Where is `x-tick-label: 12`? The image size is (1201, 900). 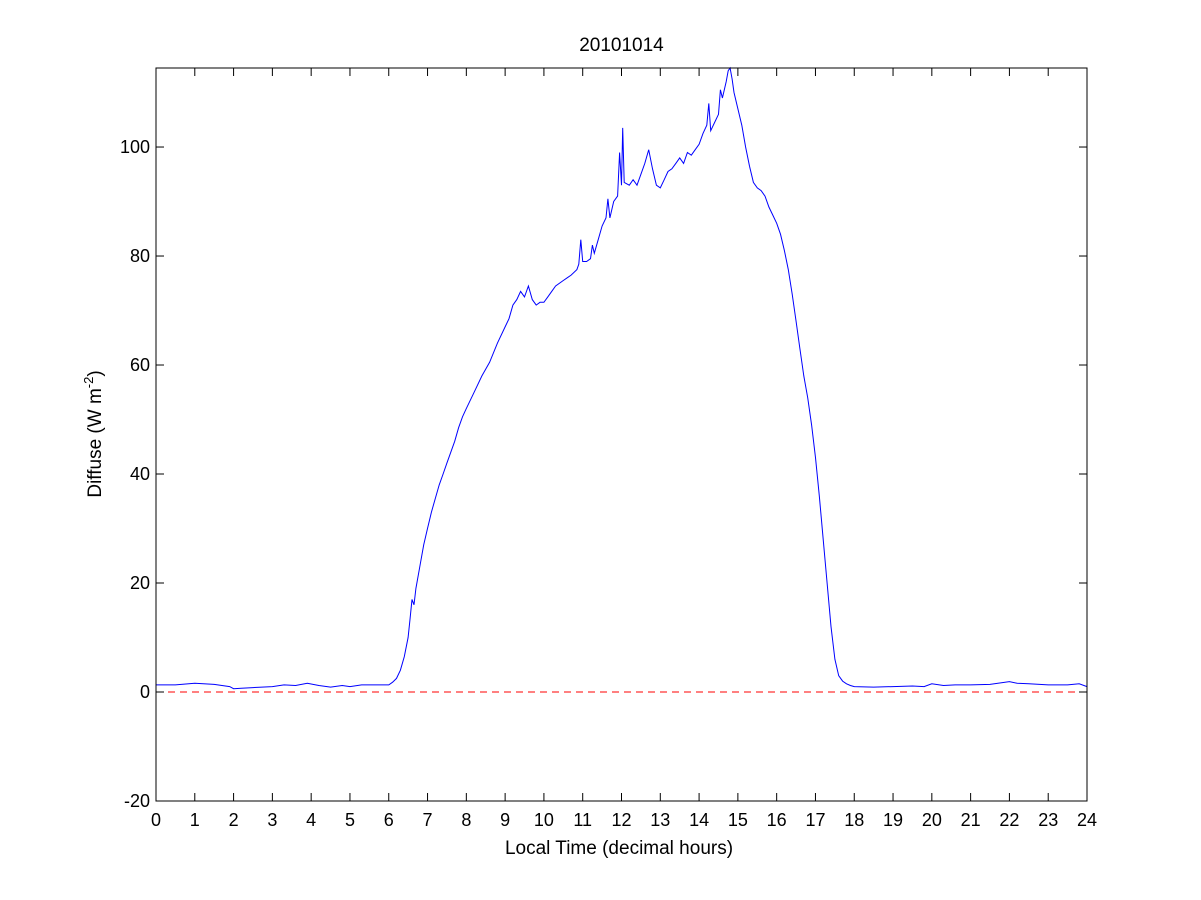
x-tick-label: 12 is located at coordinates (621, 820).